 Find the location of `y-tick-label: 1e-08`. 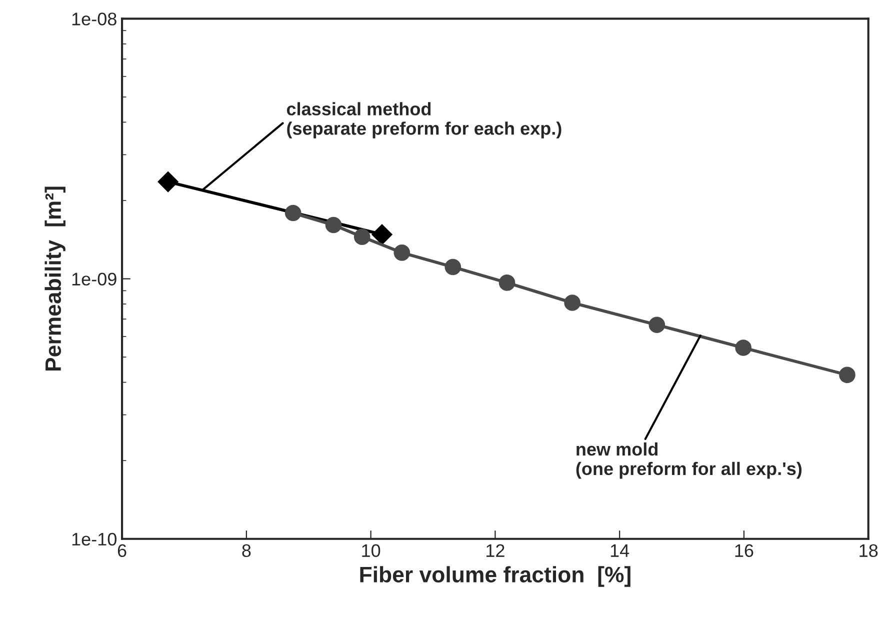

y-tick-label: 1e-08 is located at coordinates (94, 19).